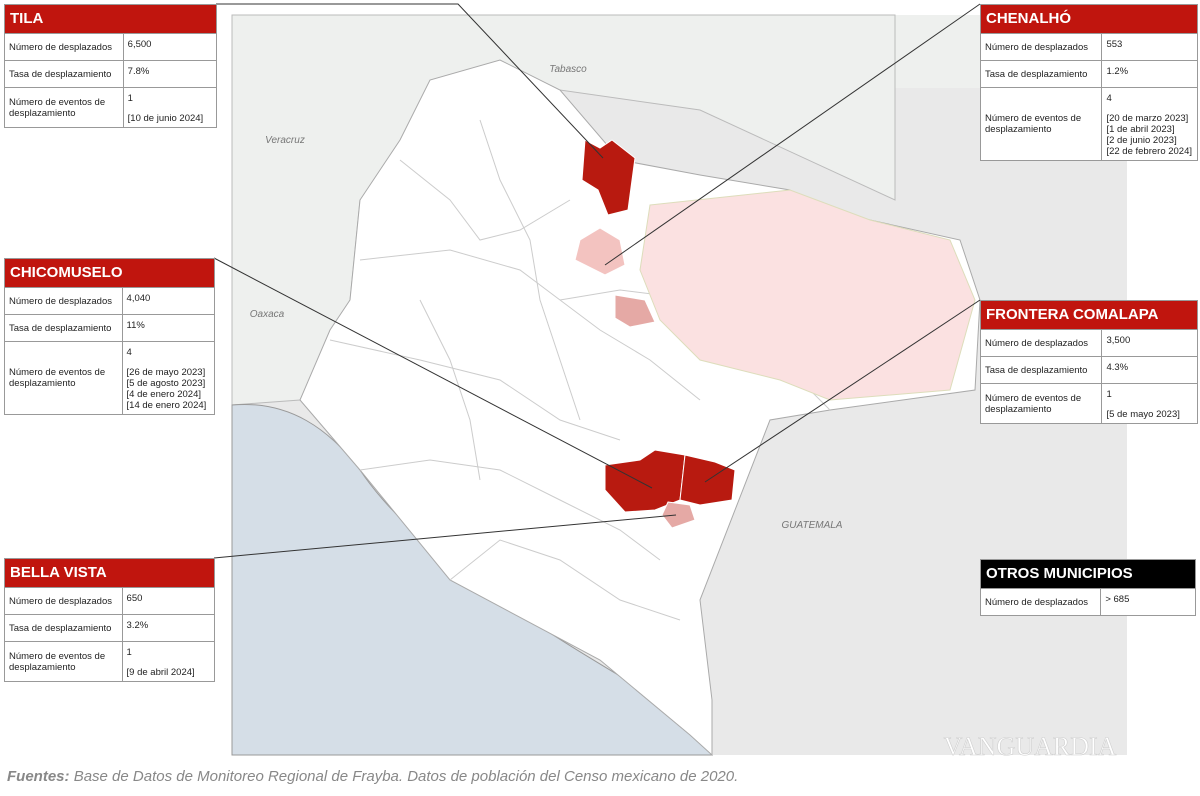  I want to click on row-value: 3.2%, so click(168, 628).